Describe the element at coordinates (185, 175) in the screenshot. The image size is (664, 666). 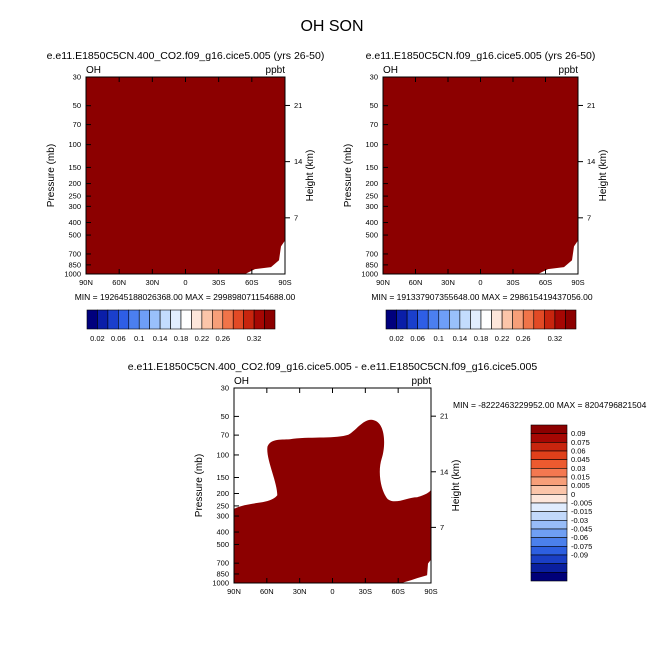
I see `field-fill` at that location.